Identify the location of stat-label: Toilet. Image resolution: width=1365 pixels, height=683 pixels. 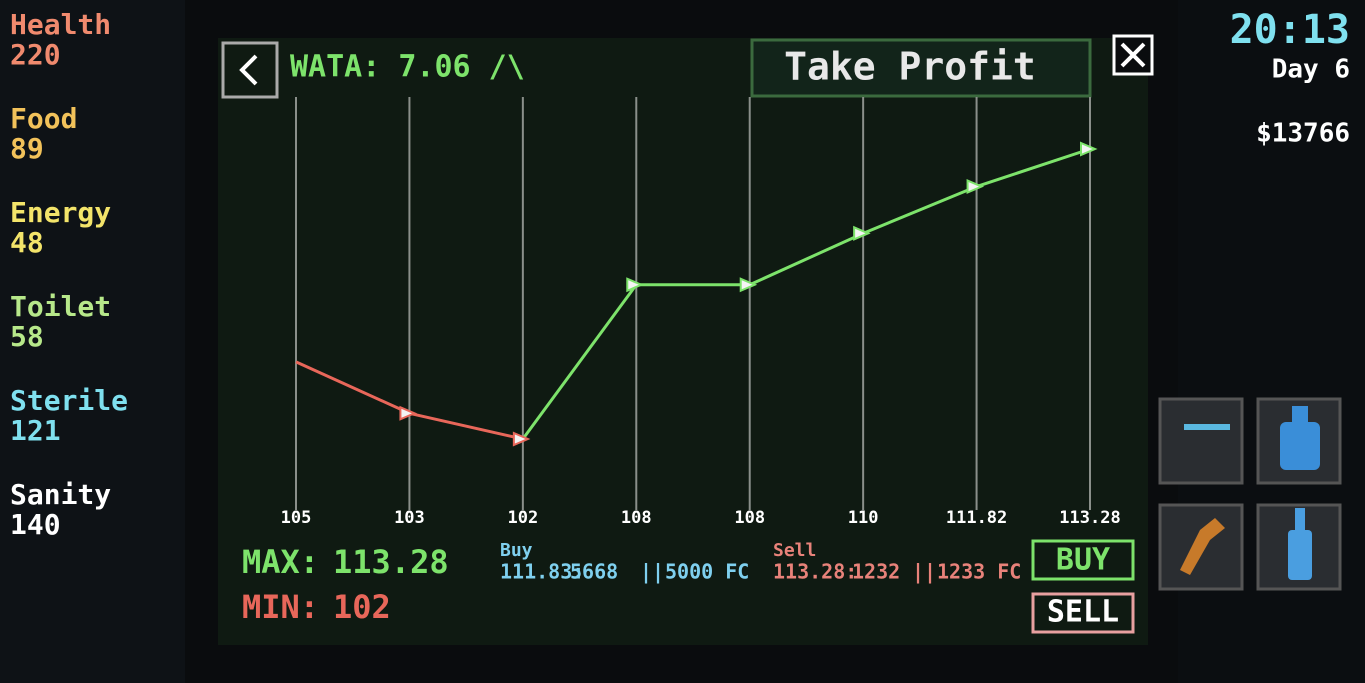
(60, 306).